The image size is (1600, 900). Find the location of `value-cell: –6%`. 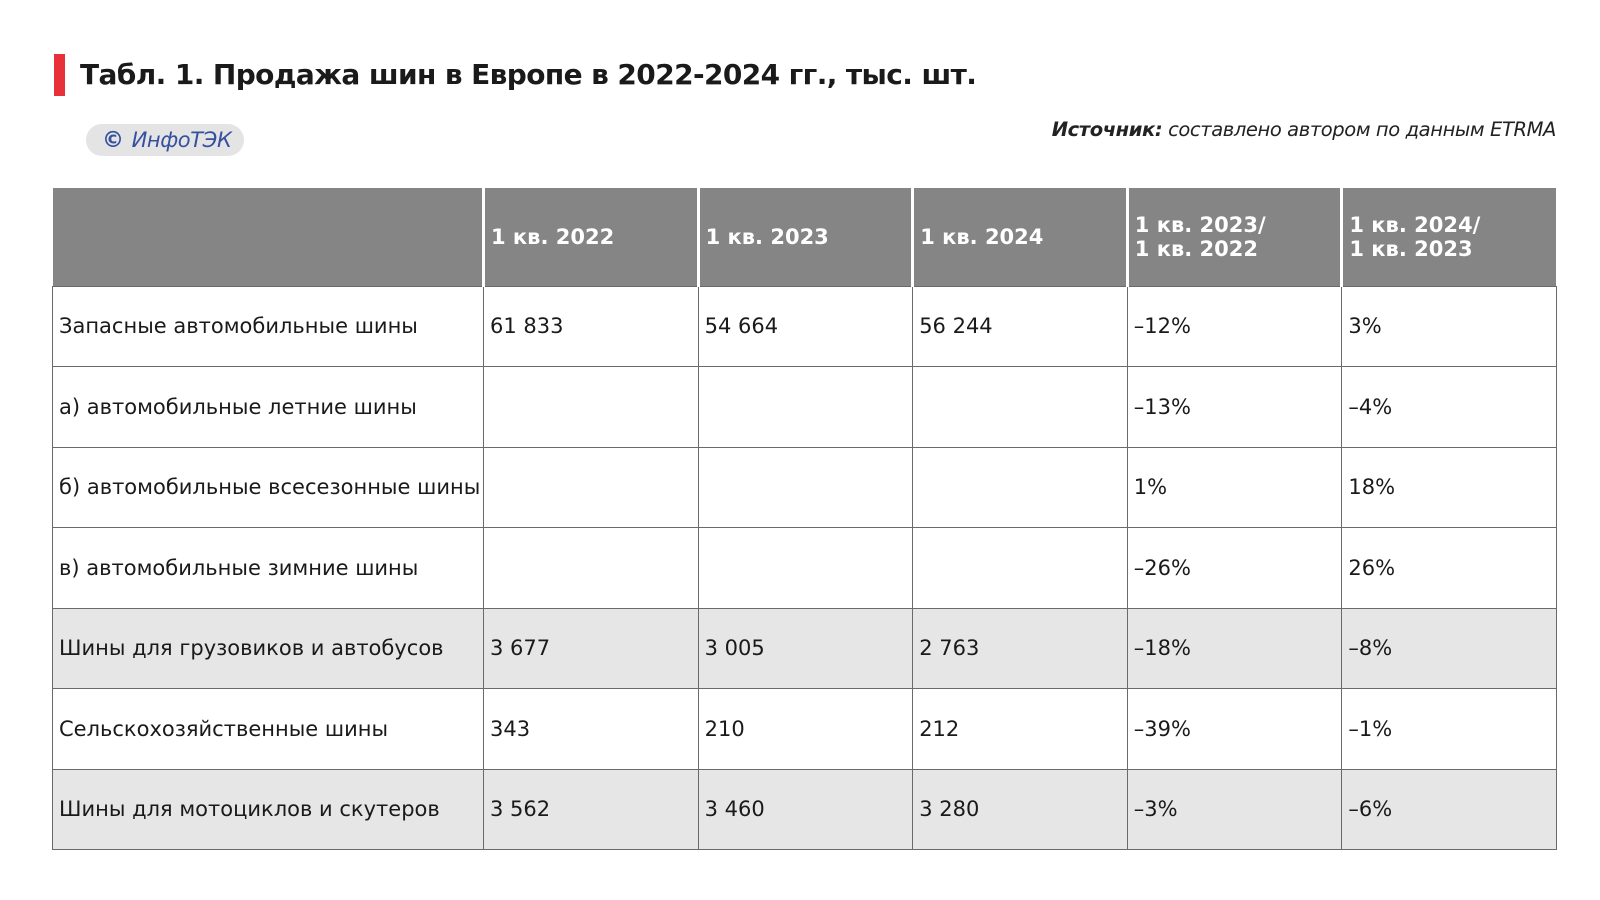

value-cell: –6% is located at coordinates (1449, 809).